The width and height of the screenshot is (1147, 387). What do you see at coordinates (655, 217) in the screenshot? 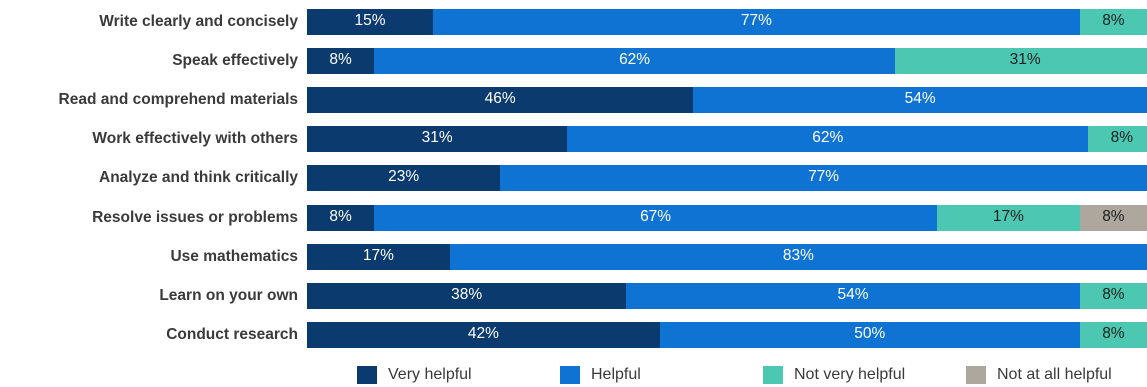
I see `data-label: 67%` at bounding box center [655, 217].